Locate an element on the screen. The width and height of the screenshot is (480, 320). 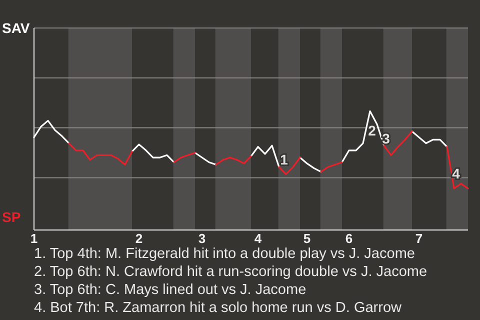
x-tick-label: 6 is located at coordinates (349, 238).